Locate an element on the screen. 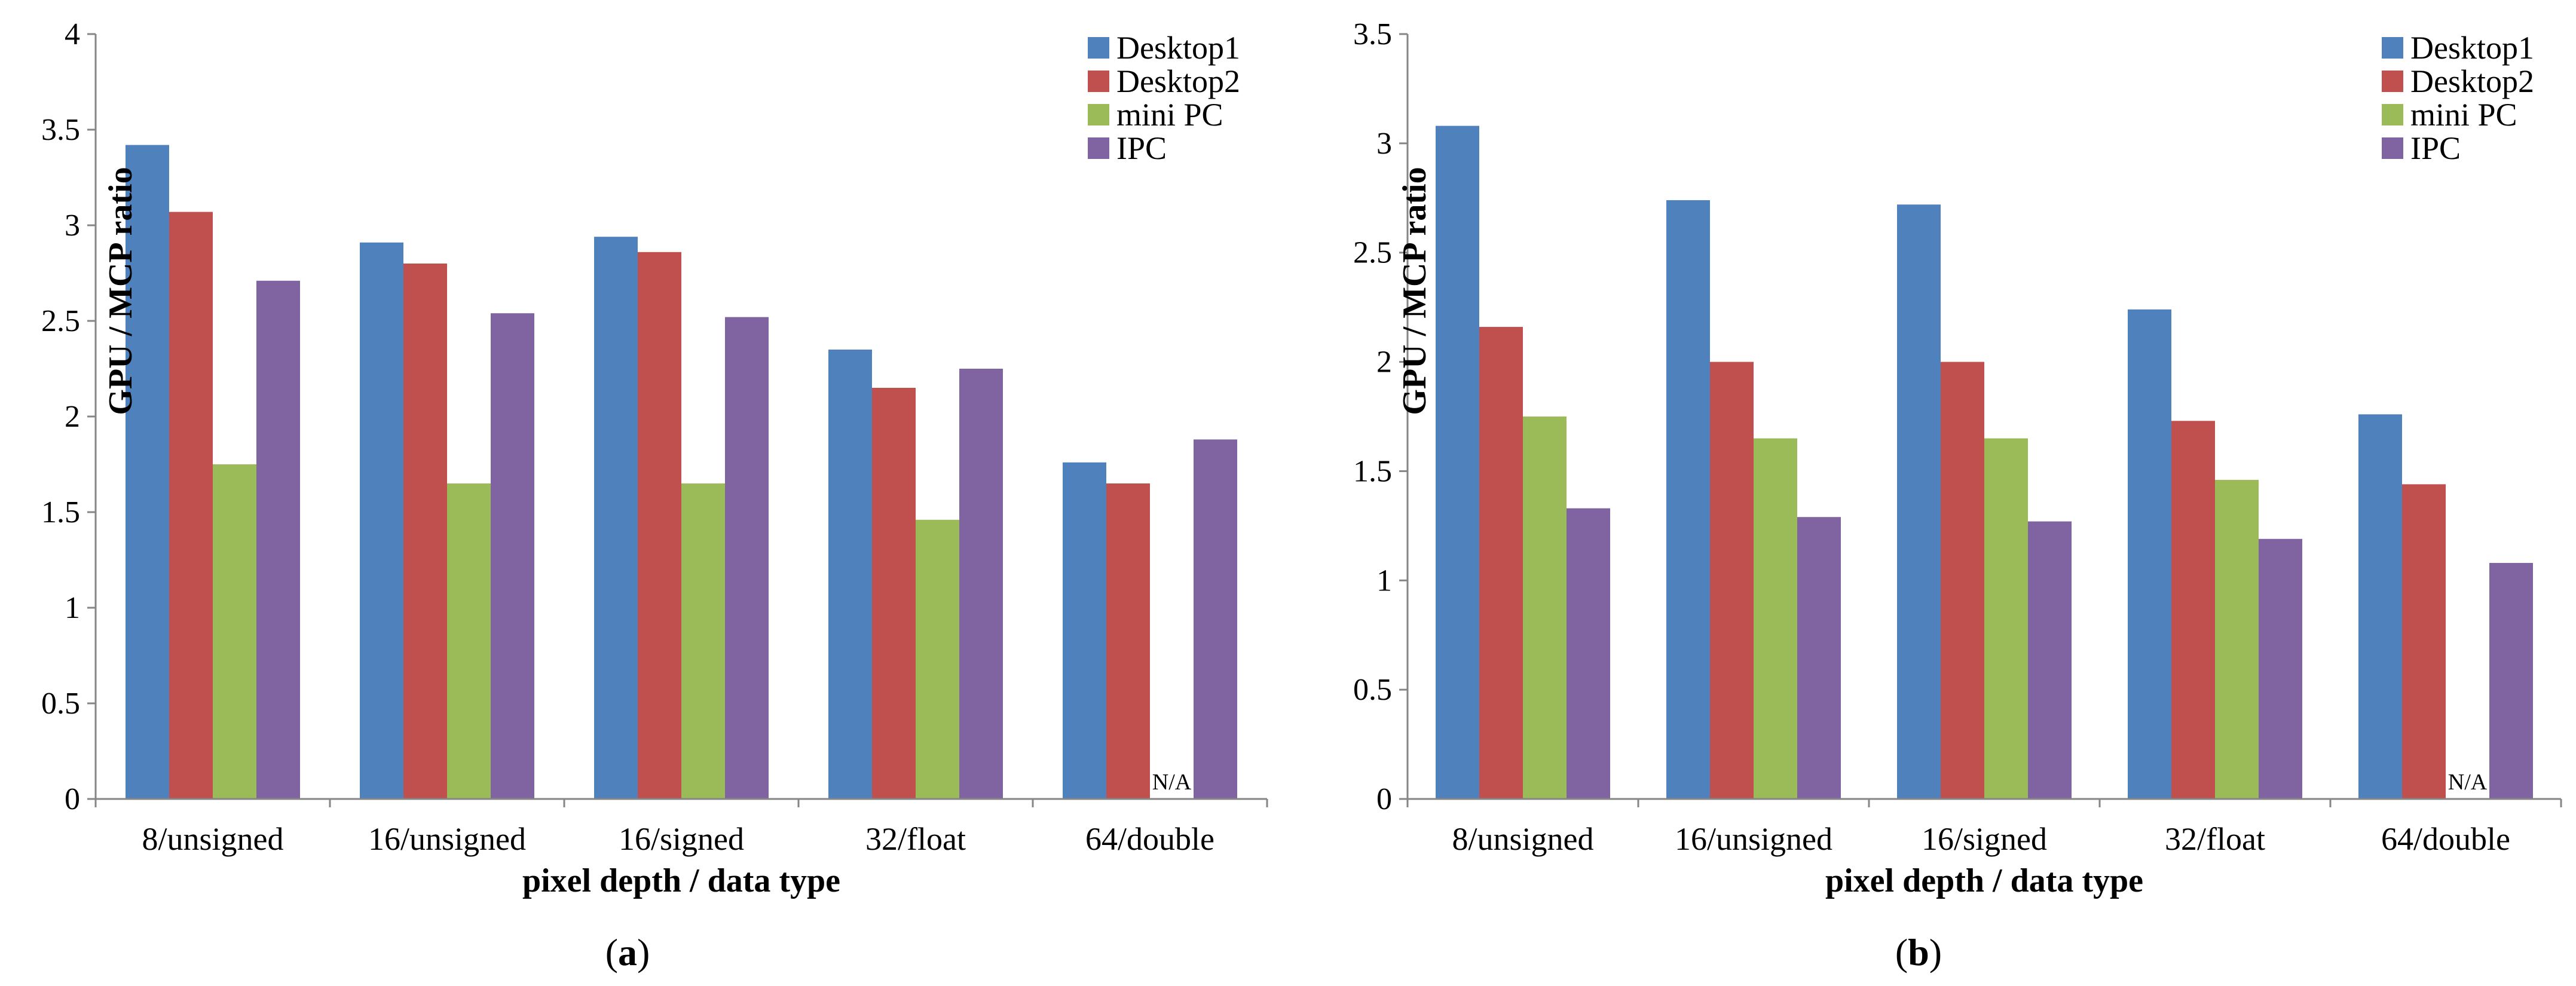  y-tick-label: 4 is located at coordinates (72, 34).